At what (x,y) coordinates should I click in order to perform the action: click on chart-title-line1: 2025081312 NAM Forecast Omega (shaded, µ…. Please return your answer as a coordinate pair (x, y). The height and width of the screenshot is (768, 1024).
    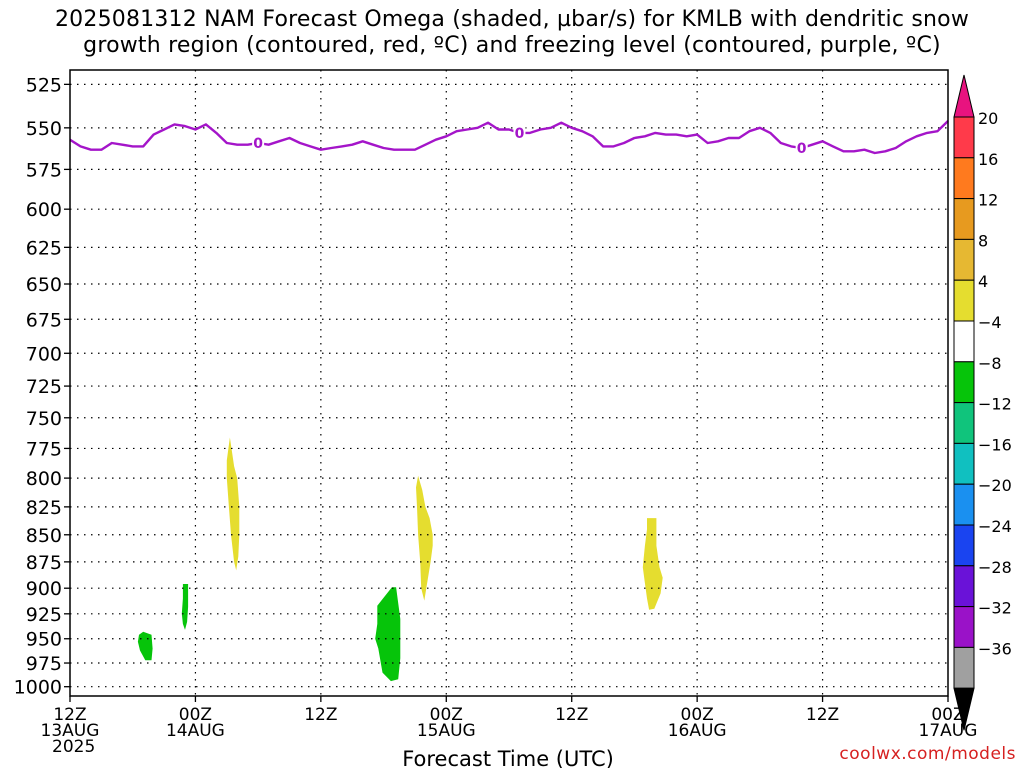
    Looking at the image, I should click on (512, 19).